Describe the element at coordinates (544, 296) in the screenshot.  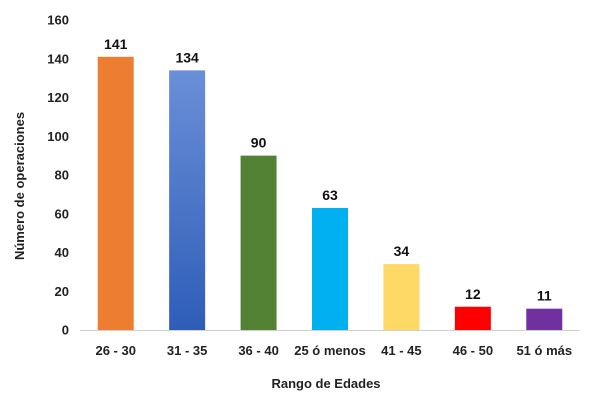
I see `data-label-7: 11` at that location.